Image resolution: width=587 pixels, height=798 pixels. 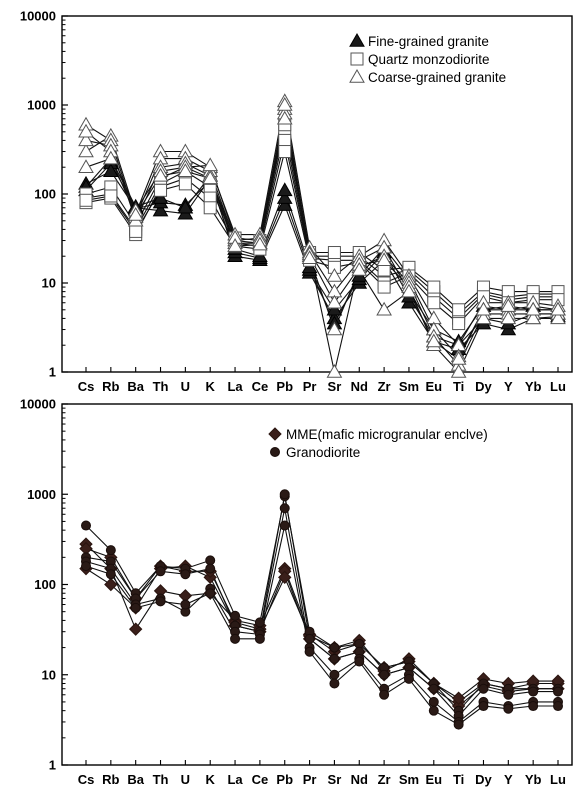 I want to click on y-tick-label: 1000, so click(x=41, y=494).